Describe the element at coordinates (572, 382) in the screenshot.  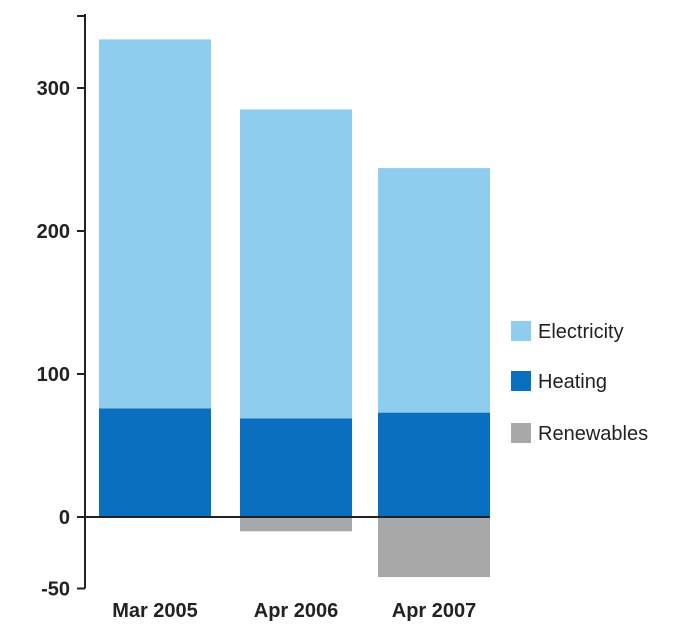
I see `legend-label-heating: Heating` at that location.